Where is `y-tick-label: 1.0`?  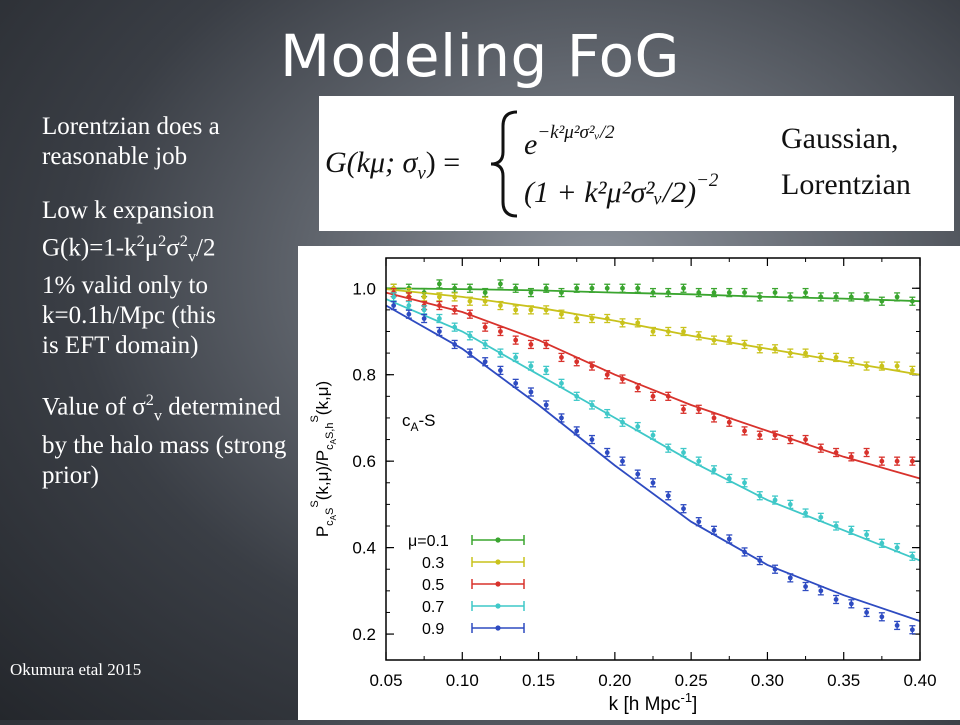
y-tick-label: 1.0 is located at coordinates (364, 288).